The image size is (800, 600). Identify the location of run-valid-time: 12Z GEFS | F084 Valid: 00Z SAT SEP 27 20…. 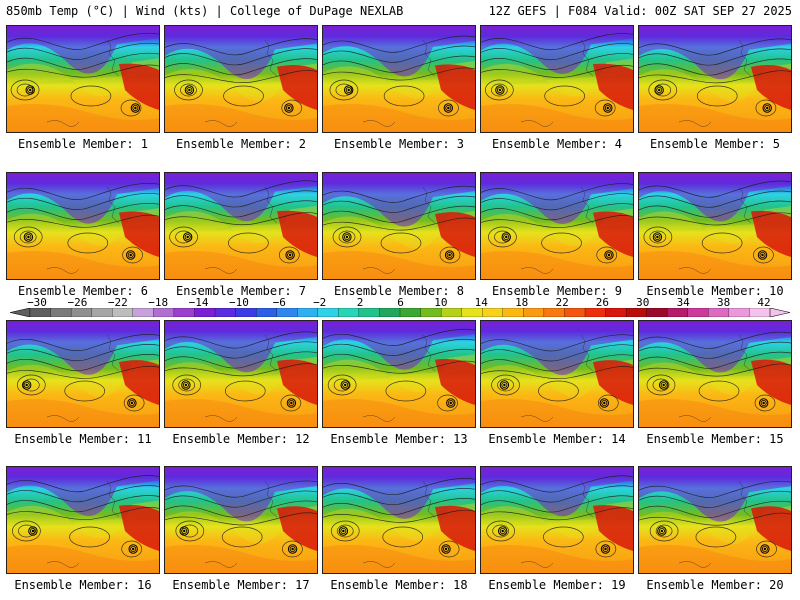
(640, 11).